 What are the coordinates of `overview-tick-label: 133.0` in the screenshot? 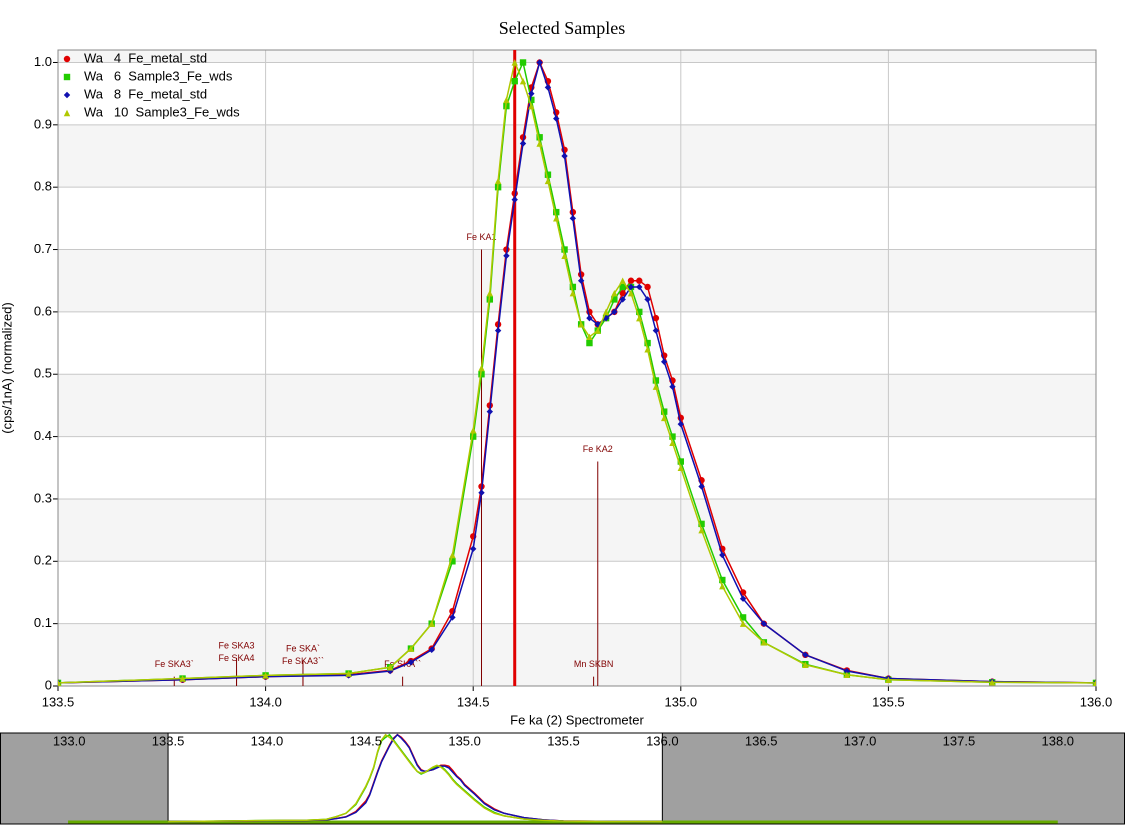 It's located at (69, 740).